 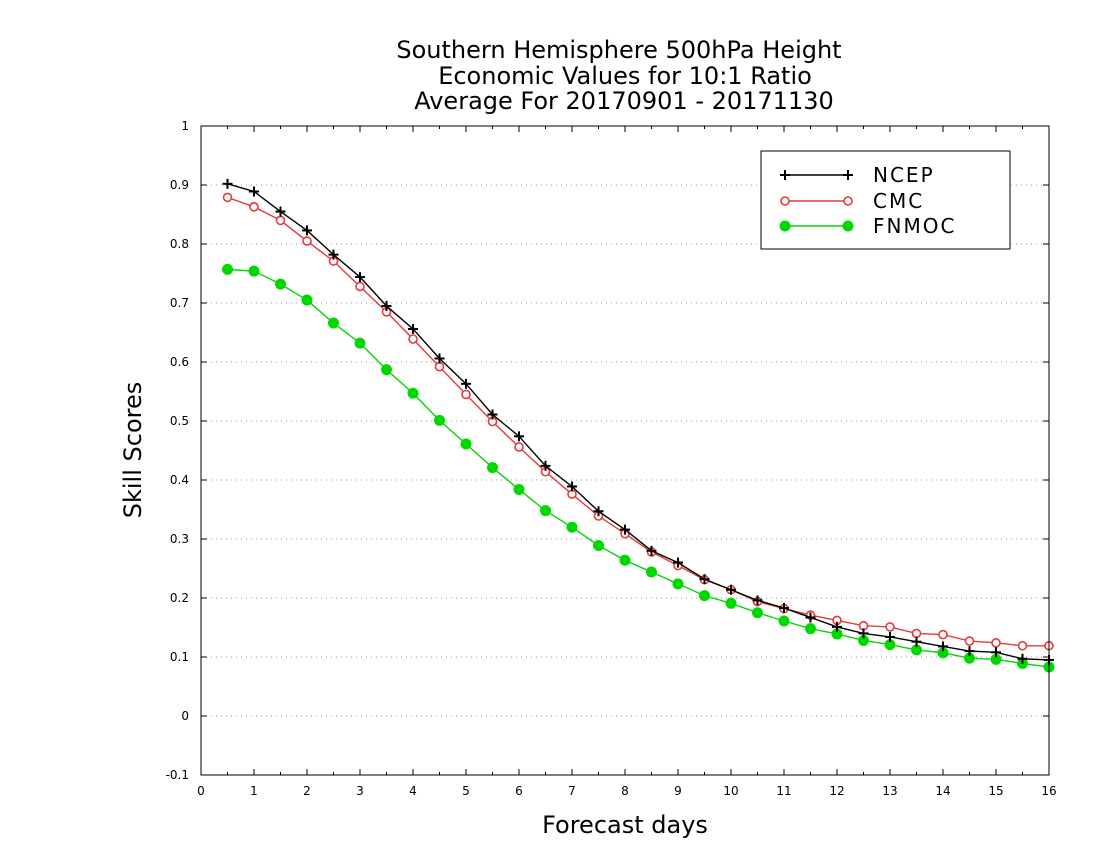 What do you see at coordinates (360, 791) in the screenshot?
I see `x-tick-label: 3` at bounding box center [360, 791].